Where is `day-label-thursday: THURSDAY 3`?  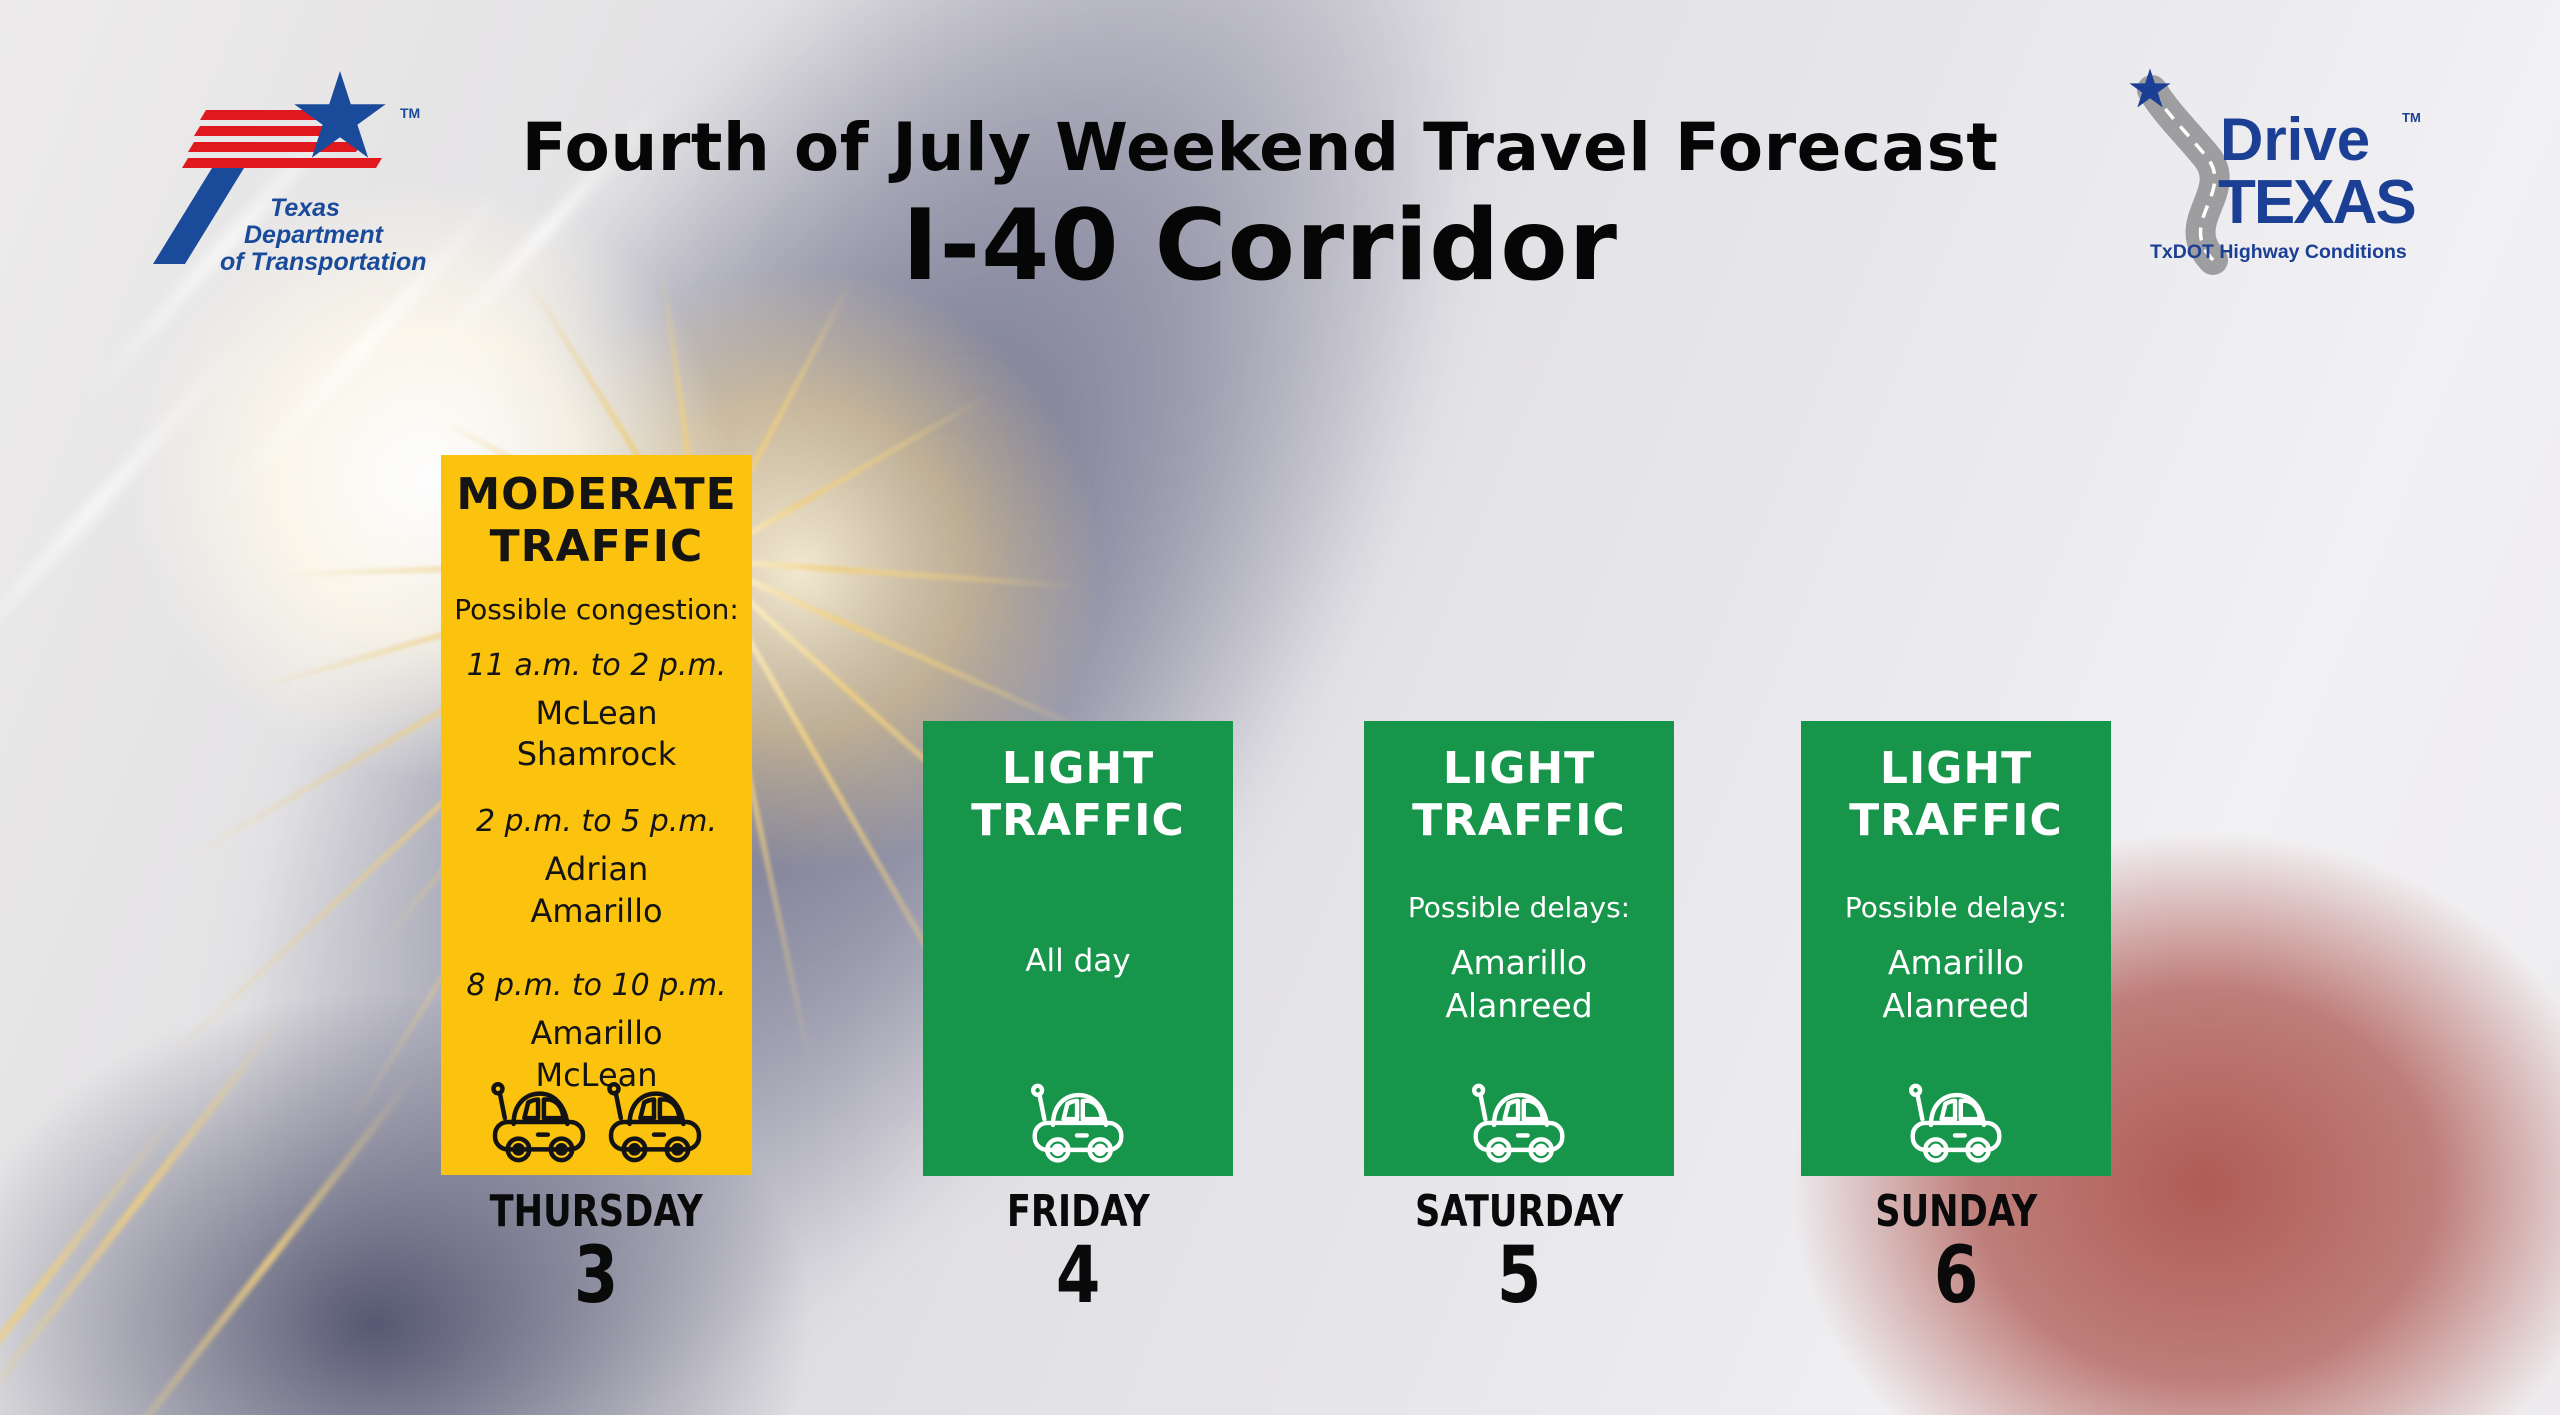
day-label-thursday: THURSDAY 3 is located at coordinates (596, 1253).